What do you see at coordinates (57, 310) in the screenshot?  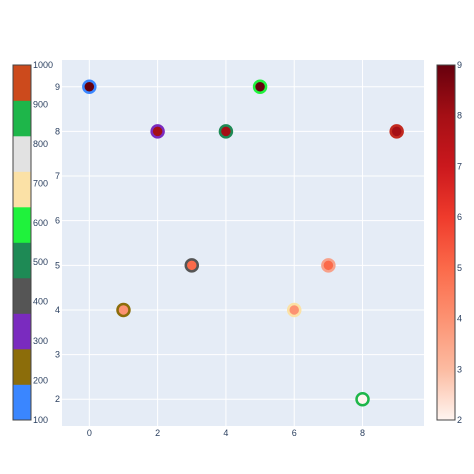 I see `y-tick-label: 4` at bounding box center [57, 310].